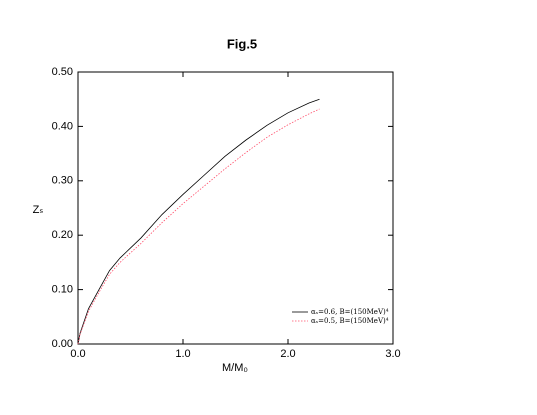 This screenshot has height=415, width=537. Describe the element at coordinates (62, 290) in the screenshot. I see `y-tick-label: 0.10` at that location.